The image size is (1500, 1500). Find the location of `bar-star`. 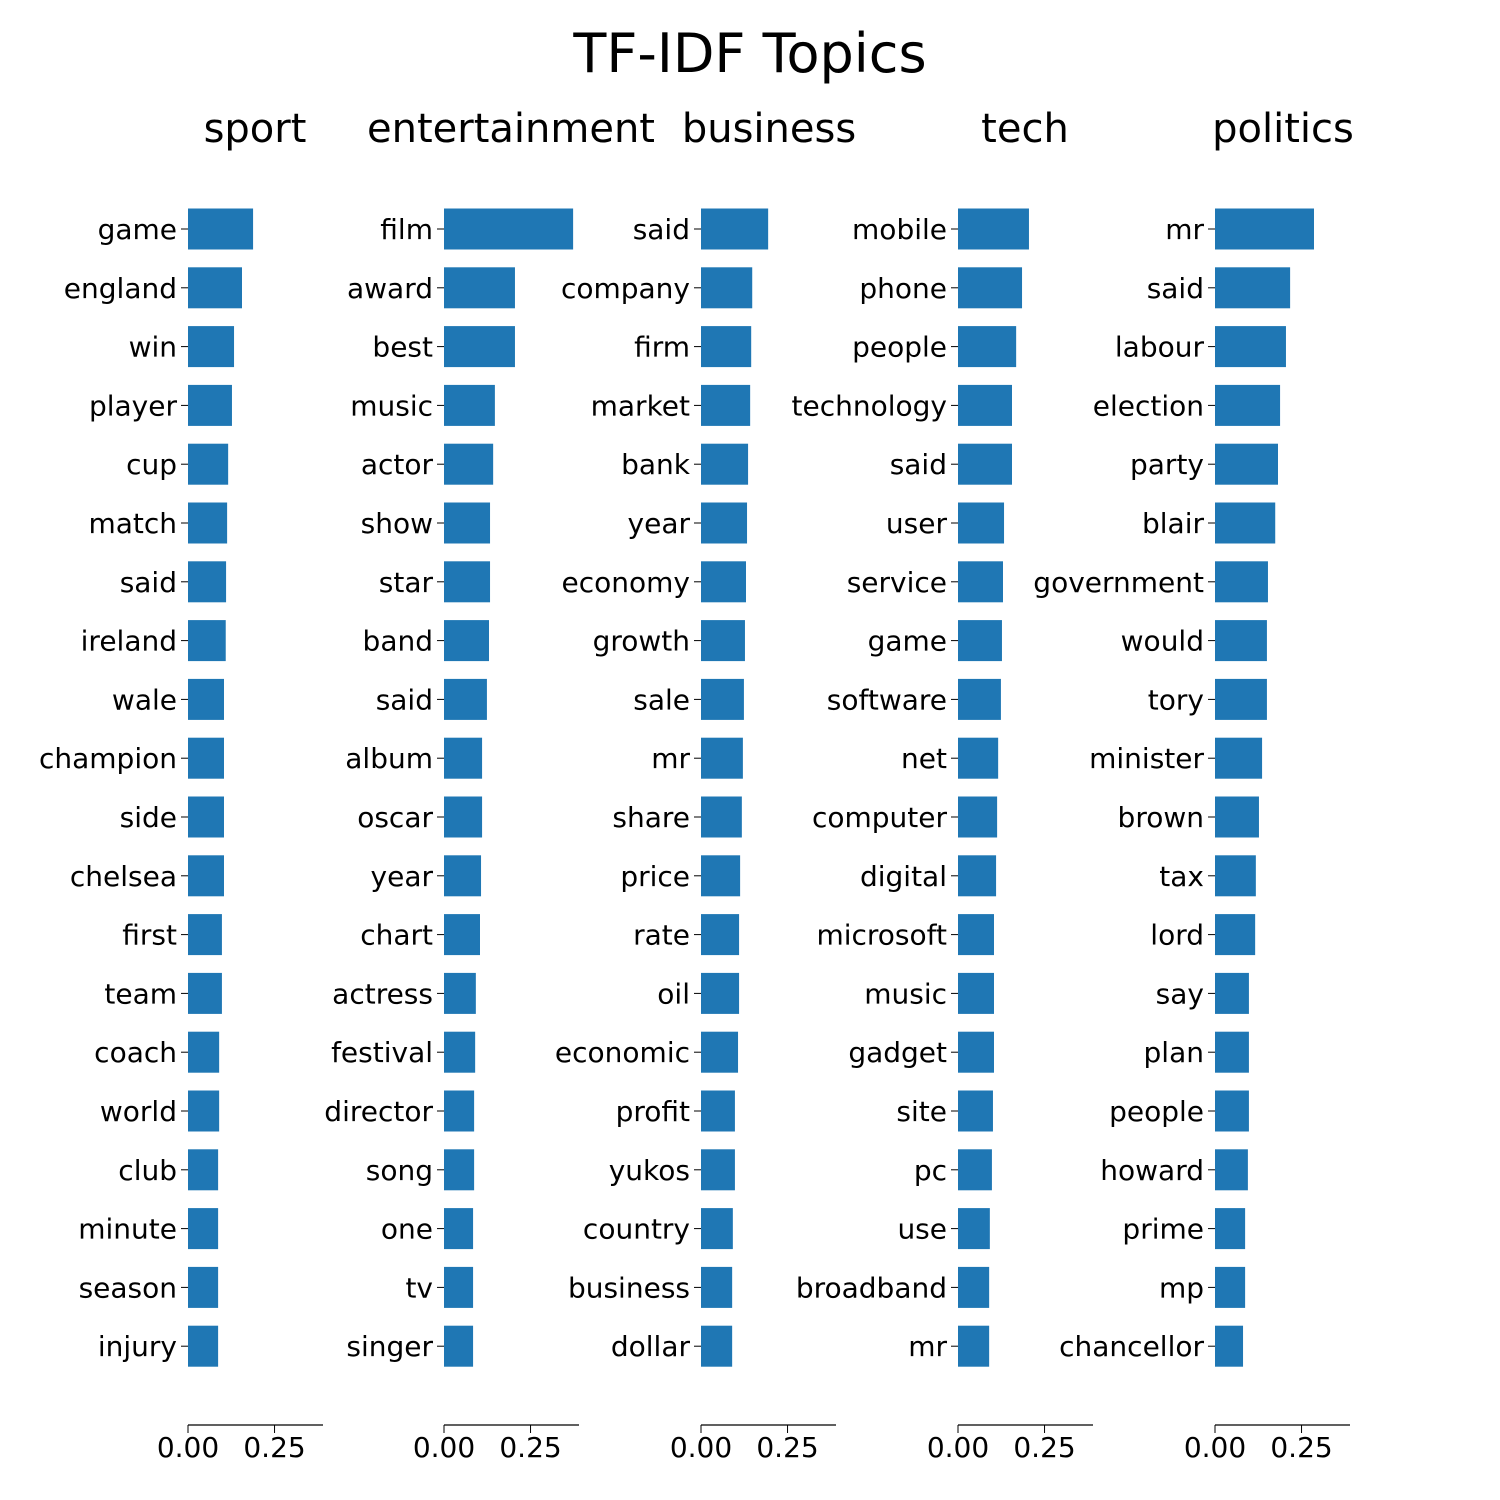

bar-star is located at coordinates (467, 582).